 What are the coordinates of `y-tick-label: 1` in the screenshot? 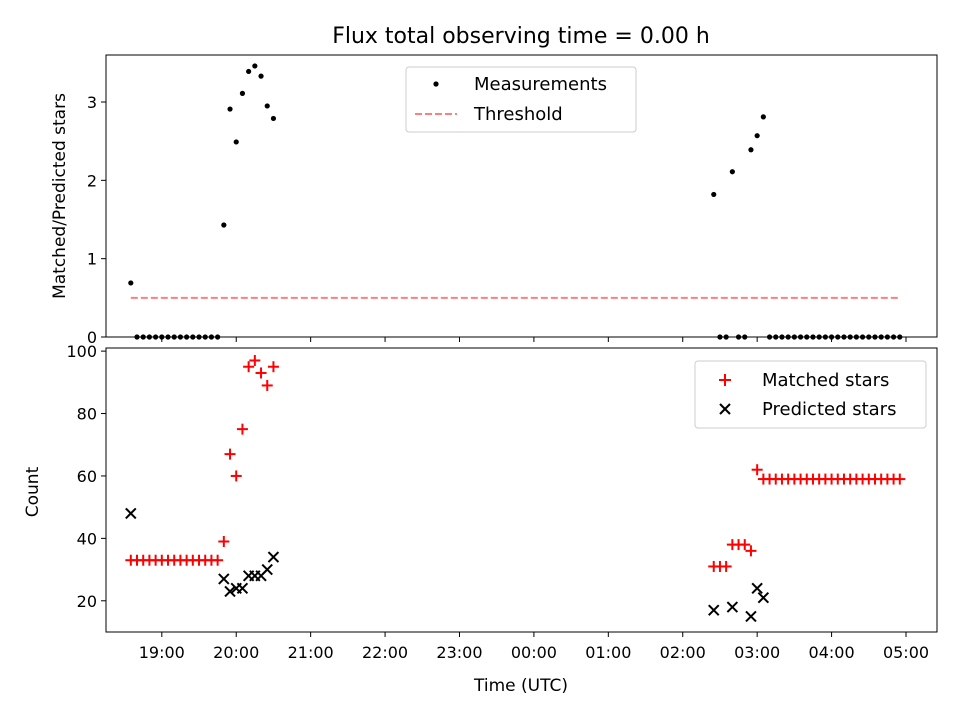 It's located at (92, 259).